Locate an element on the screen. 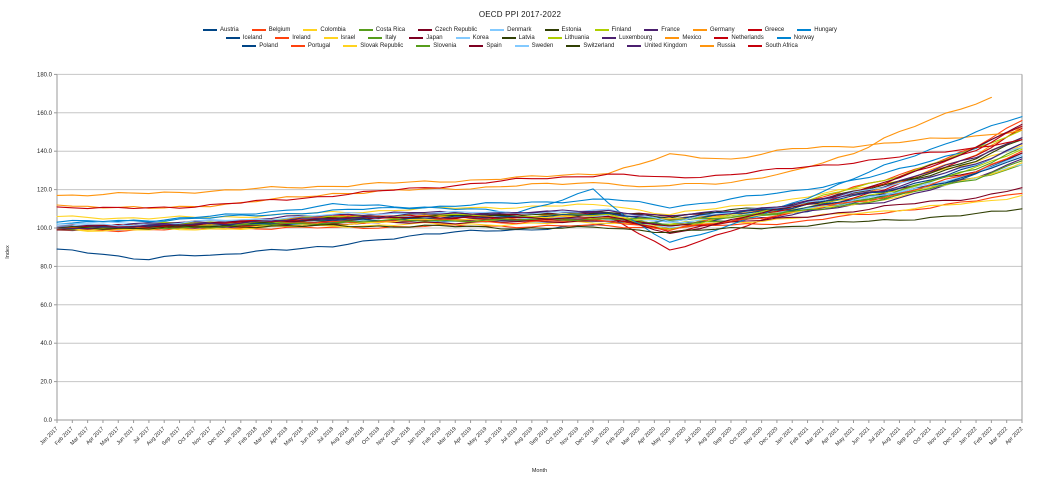 The width and height of the screenshot is (1040, 481). legend-item-south-africa: South Africa is located at coordinates (773, 46).